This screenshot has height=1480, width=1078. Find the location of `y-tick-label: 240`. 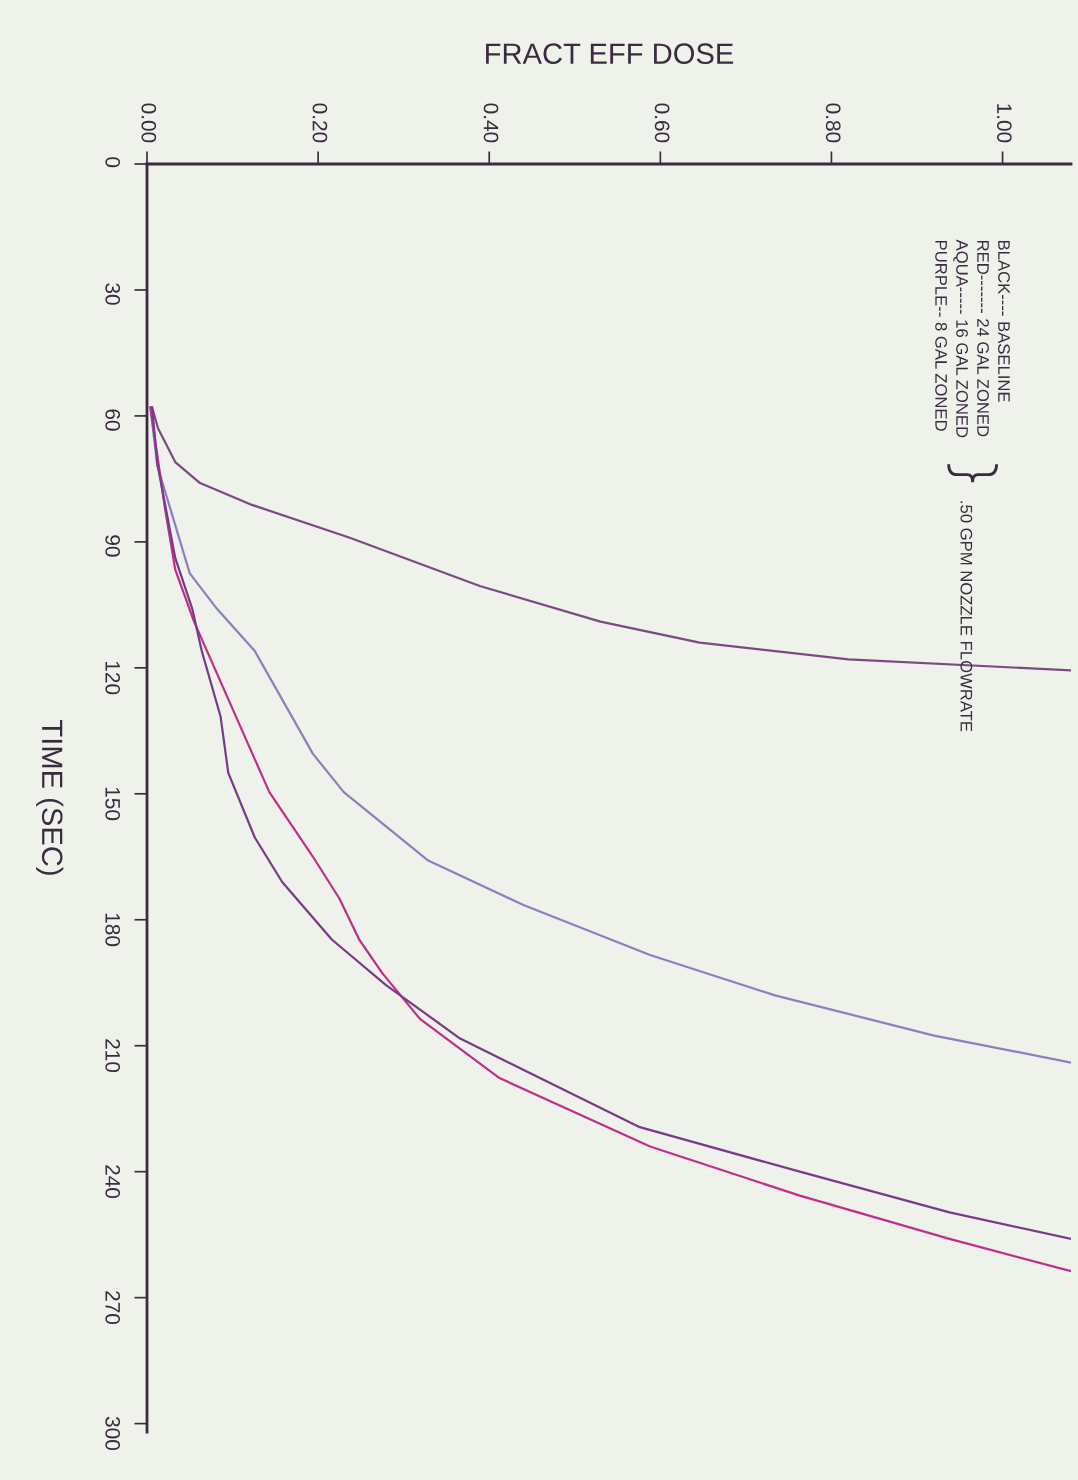

y-tick-label: 240 is located at coordinates (113, 1182).